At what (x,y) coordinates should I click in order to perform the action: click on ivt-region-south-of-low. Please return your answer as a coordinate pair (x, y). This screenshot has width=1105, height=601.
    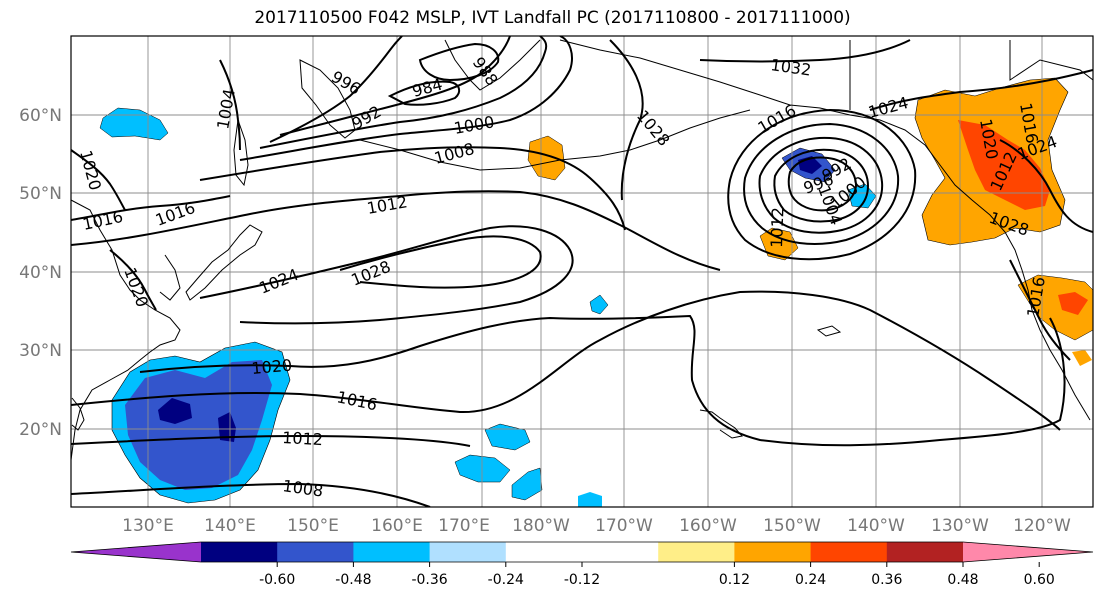
    Looking at the image, I should click on (779, 244).